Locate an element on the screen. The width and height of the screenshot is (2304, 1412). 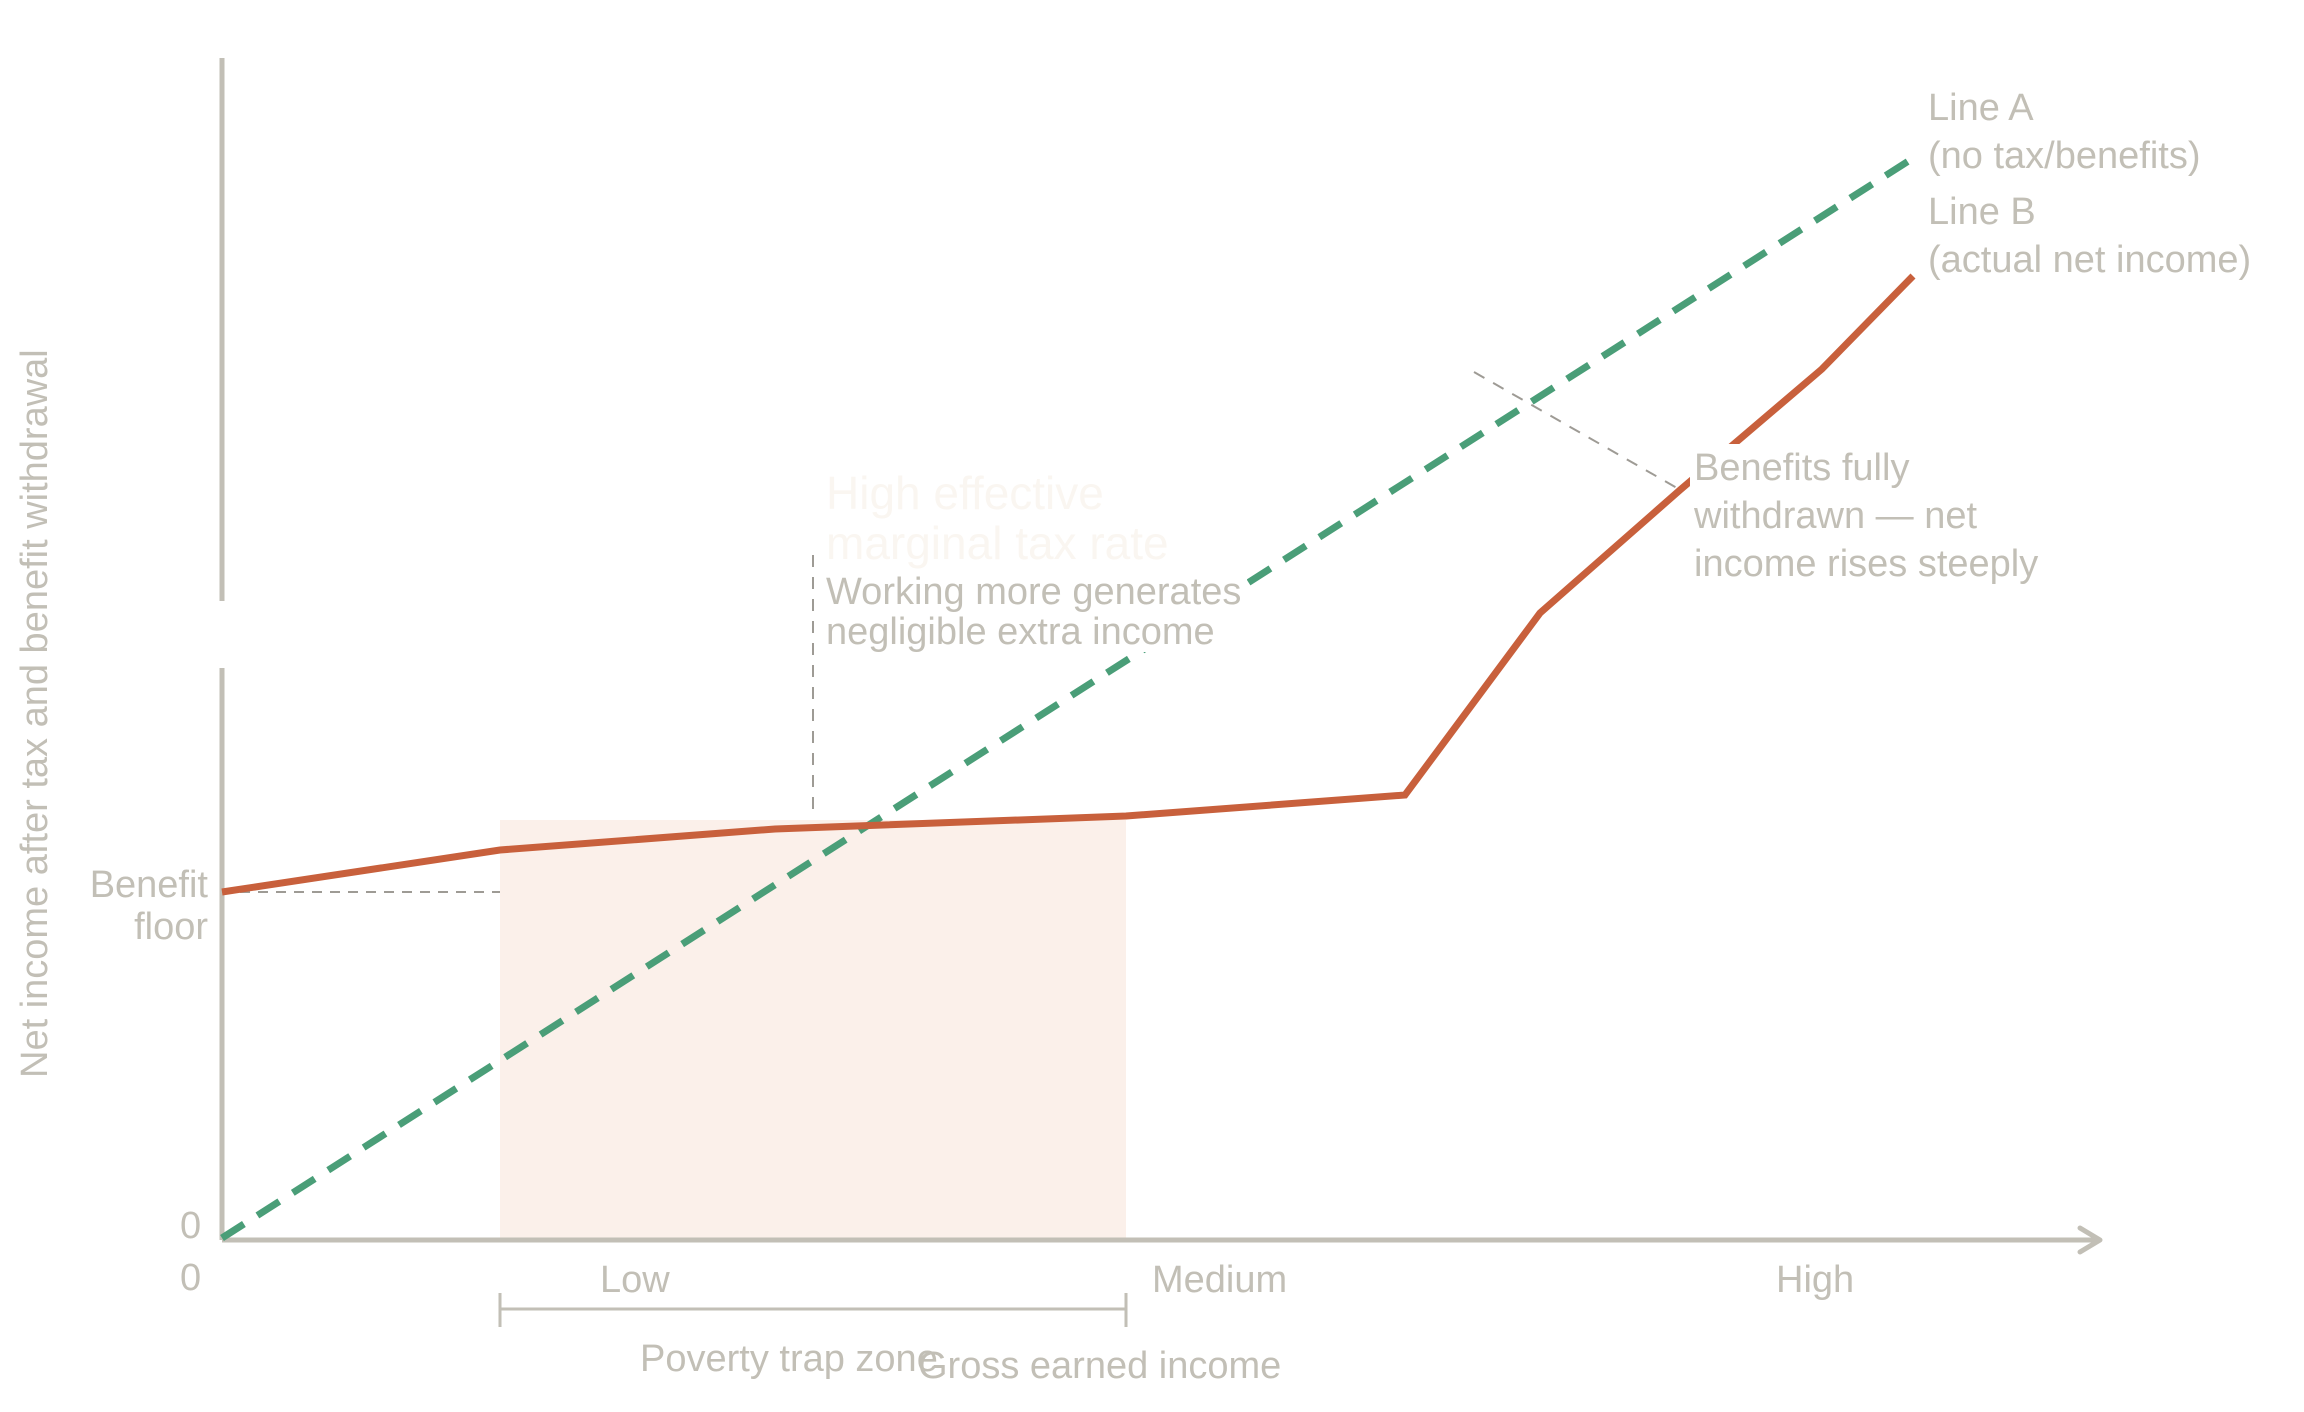
x-tick-high: High is located at coordinates (1815, 1280).